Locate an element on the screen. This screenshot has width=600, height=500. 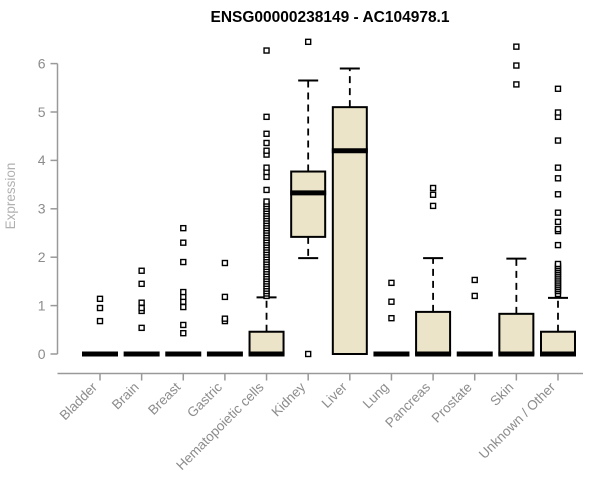
y-tick-label-3: 3 is located at coordinates (42, 209).